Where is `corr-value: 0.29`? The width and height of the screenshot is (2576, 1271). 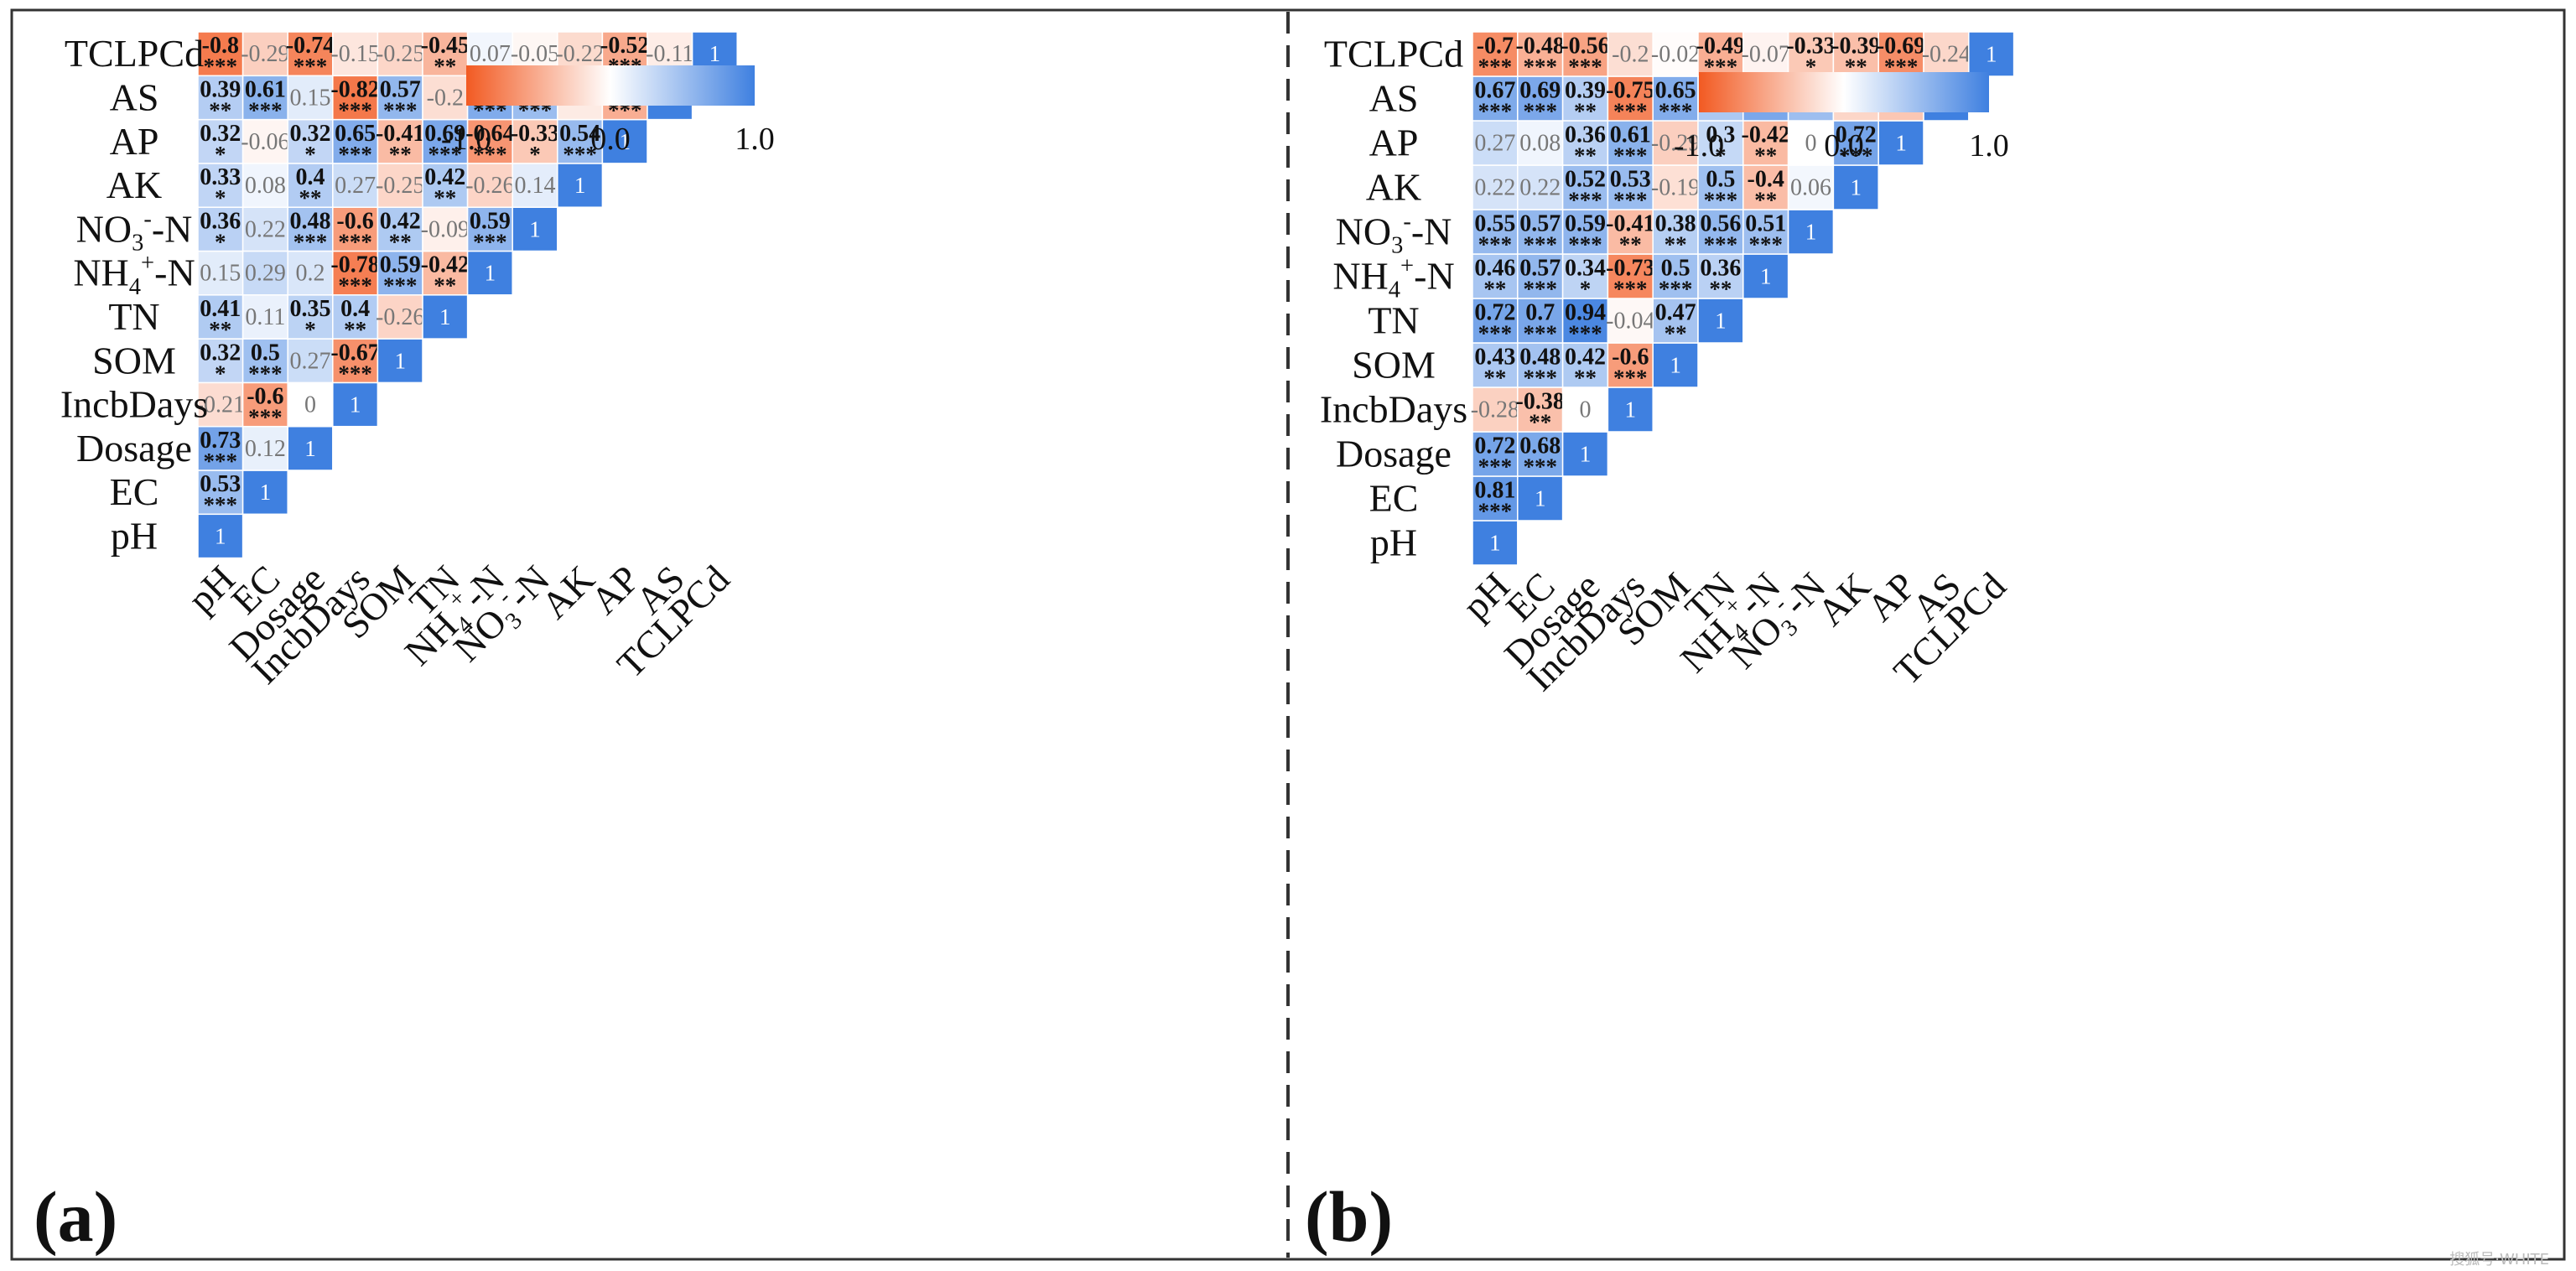 corr-value: 0.29 is located at coordinates (265, 274).